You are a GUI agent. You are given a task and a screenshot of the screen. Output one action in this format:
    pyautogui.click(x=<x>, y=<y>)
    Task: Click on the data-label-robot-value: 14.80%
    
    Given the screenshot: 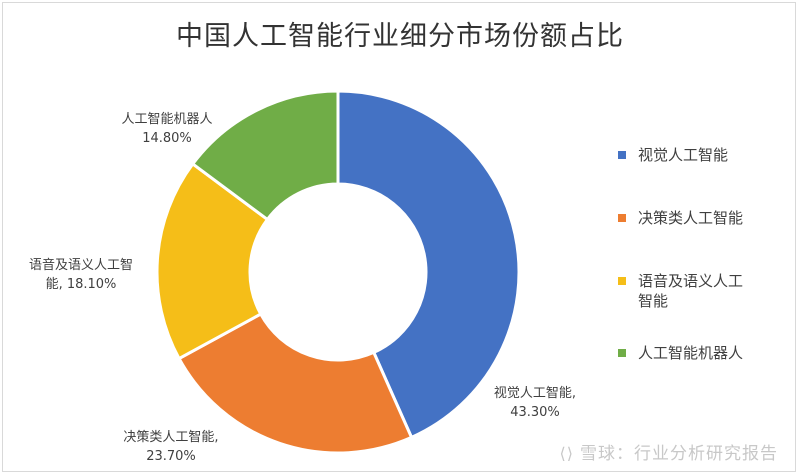 What is the action you would take?
    pyautogui.click(x=167, y=138)
    